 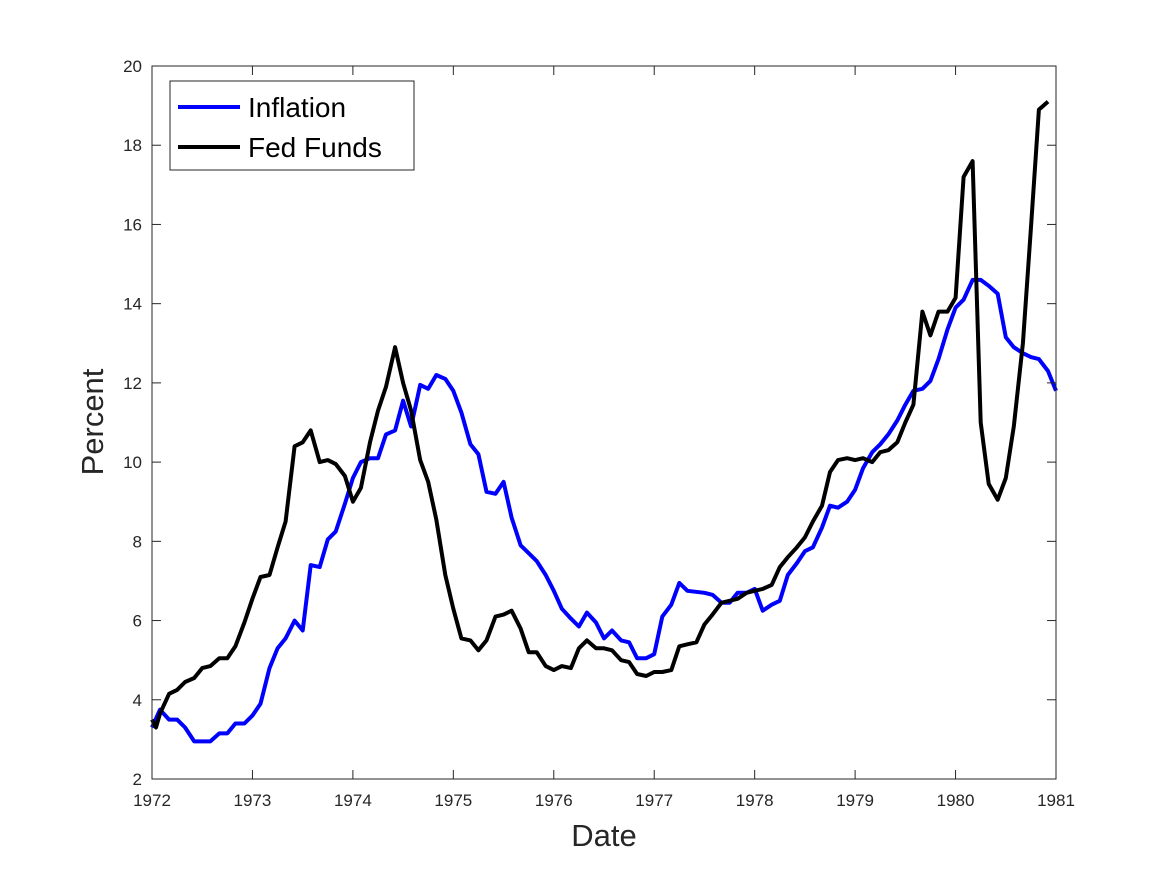 What do you see at coordinates (755, 800) in the screenshot?
I see `x-tick-label: 1978` at bounding box center [755, 800].